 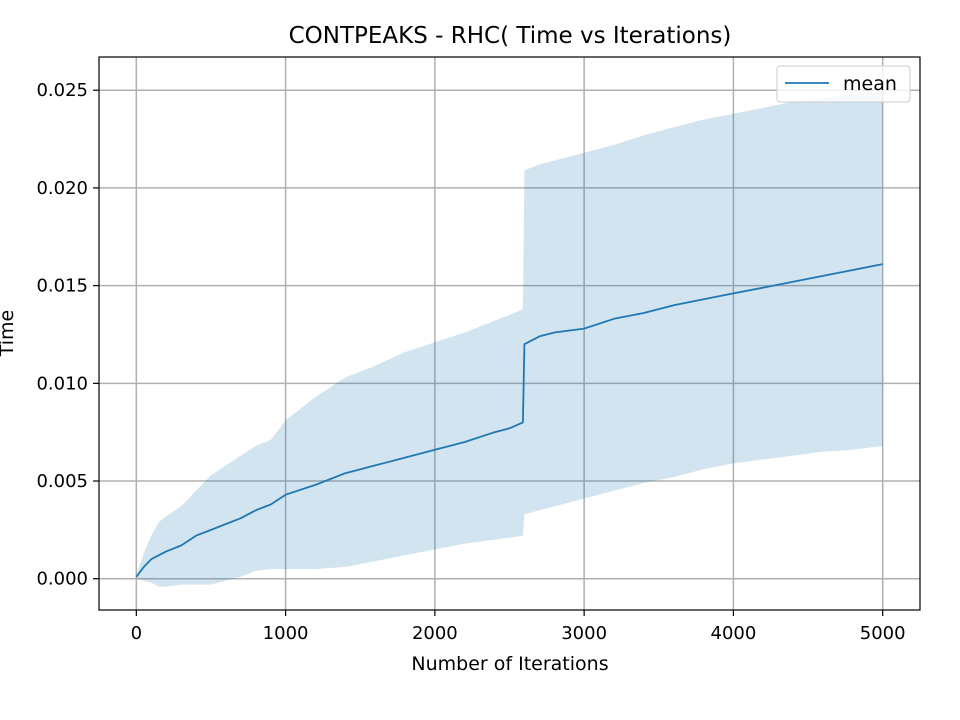 What do you see at coordinates (883, 633) in the screenshot?
I see `x-tick-label: 5000` at bounding box center [883, 633].